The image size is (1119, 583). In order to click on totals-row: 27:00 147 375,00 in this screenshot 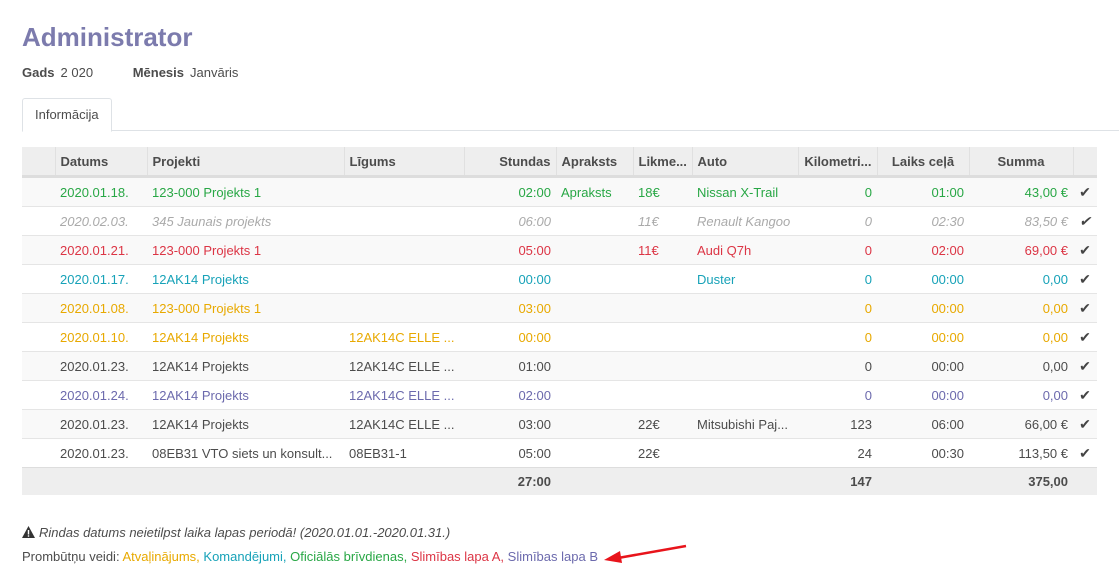, I will do `click(559, 481)`.